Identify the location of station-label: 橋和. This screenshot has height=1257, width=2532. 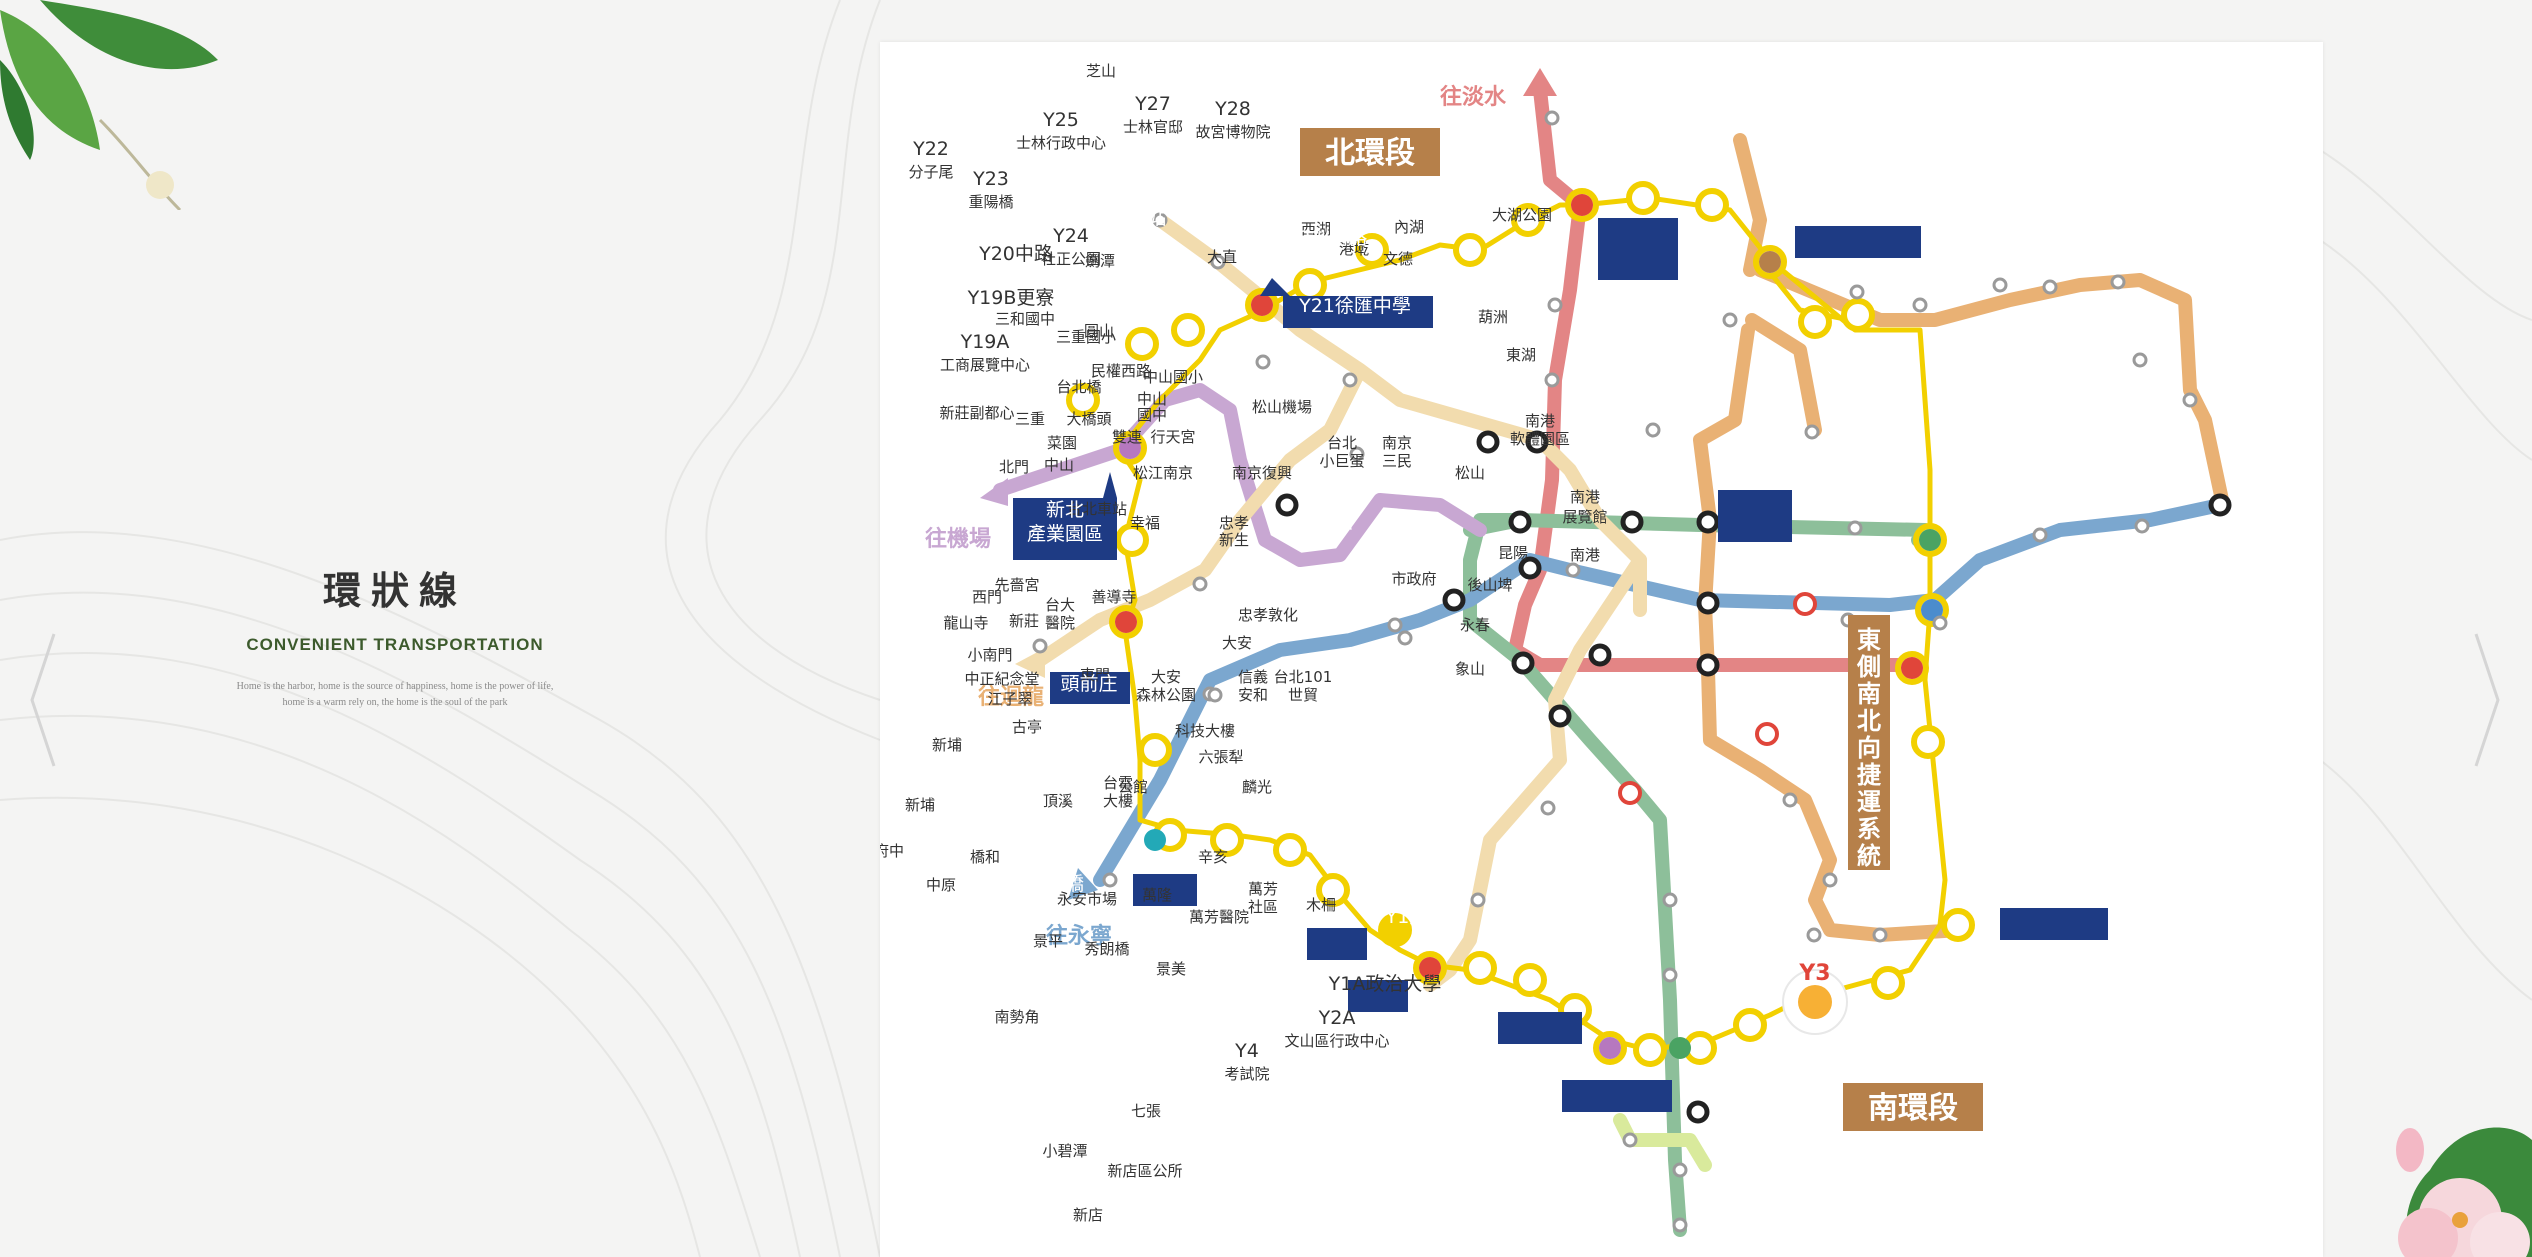
(985, 857).